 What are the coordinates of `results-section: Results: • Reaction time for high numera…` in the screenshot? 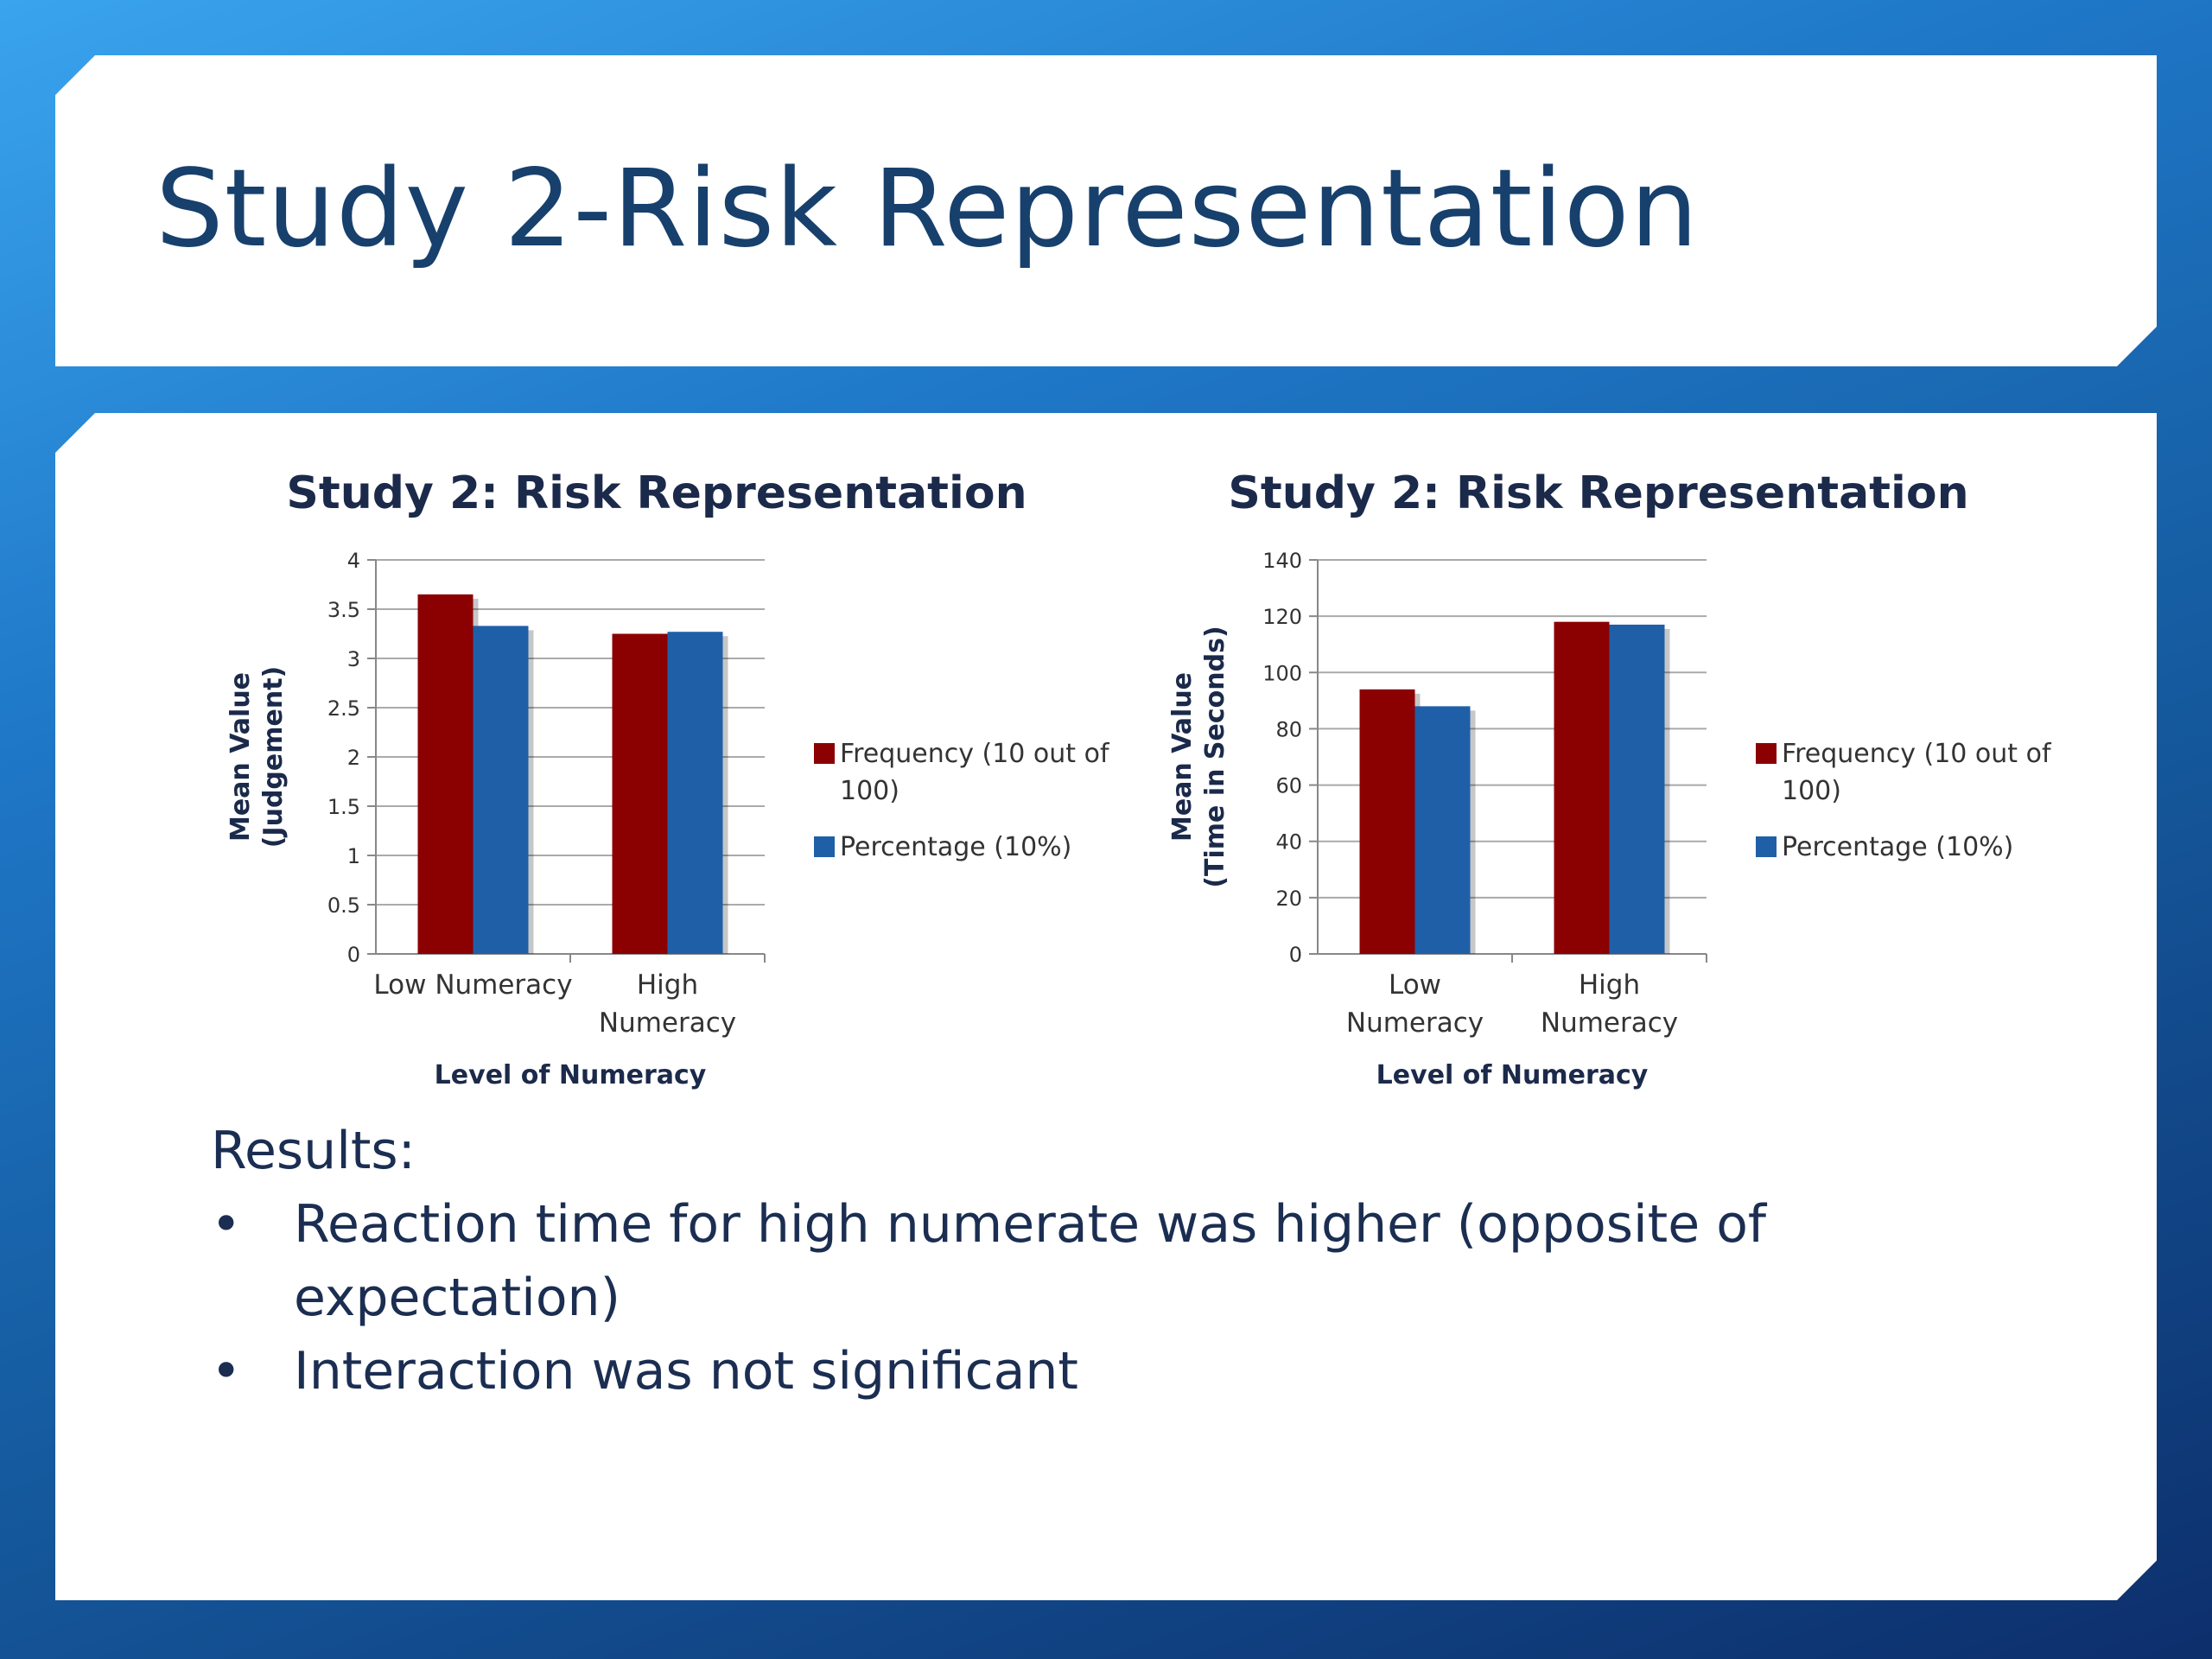 It's located at (1118, 1261).